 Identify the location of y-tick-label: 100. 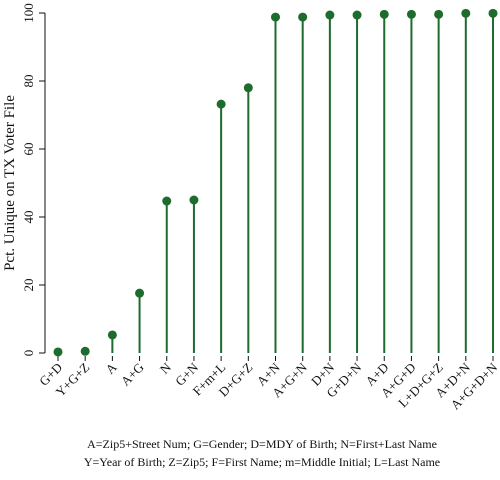
(28, 13).